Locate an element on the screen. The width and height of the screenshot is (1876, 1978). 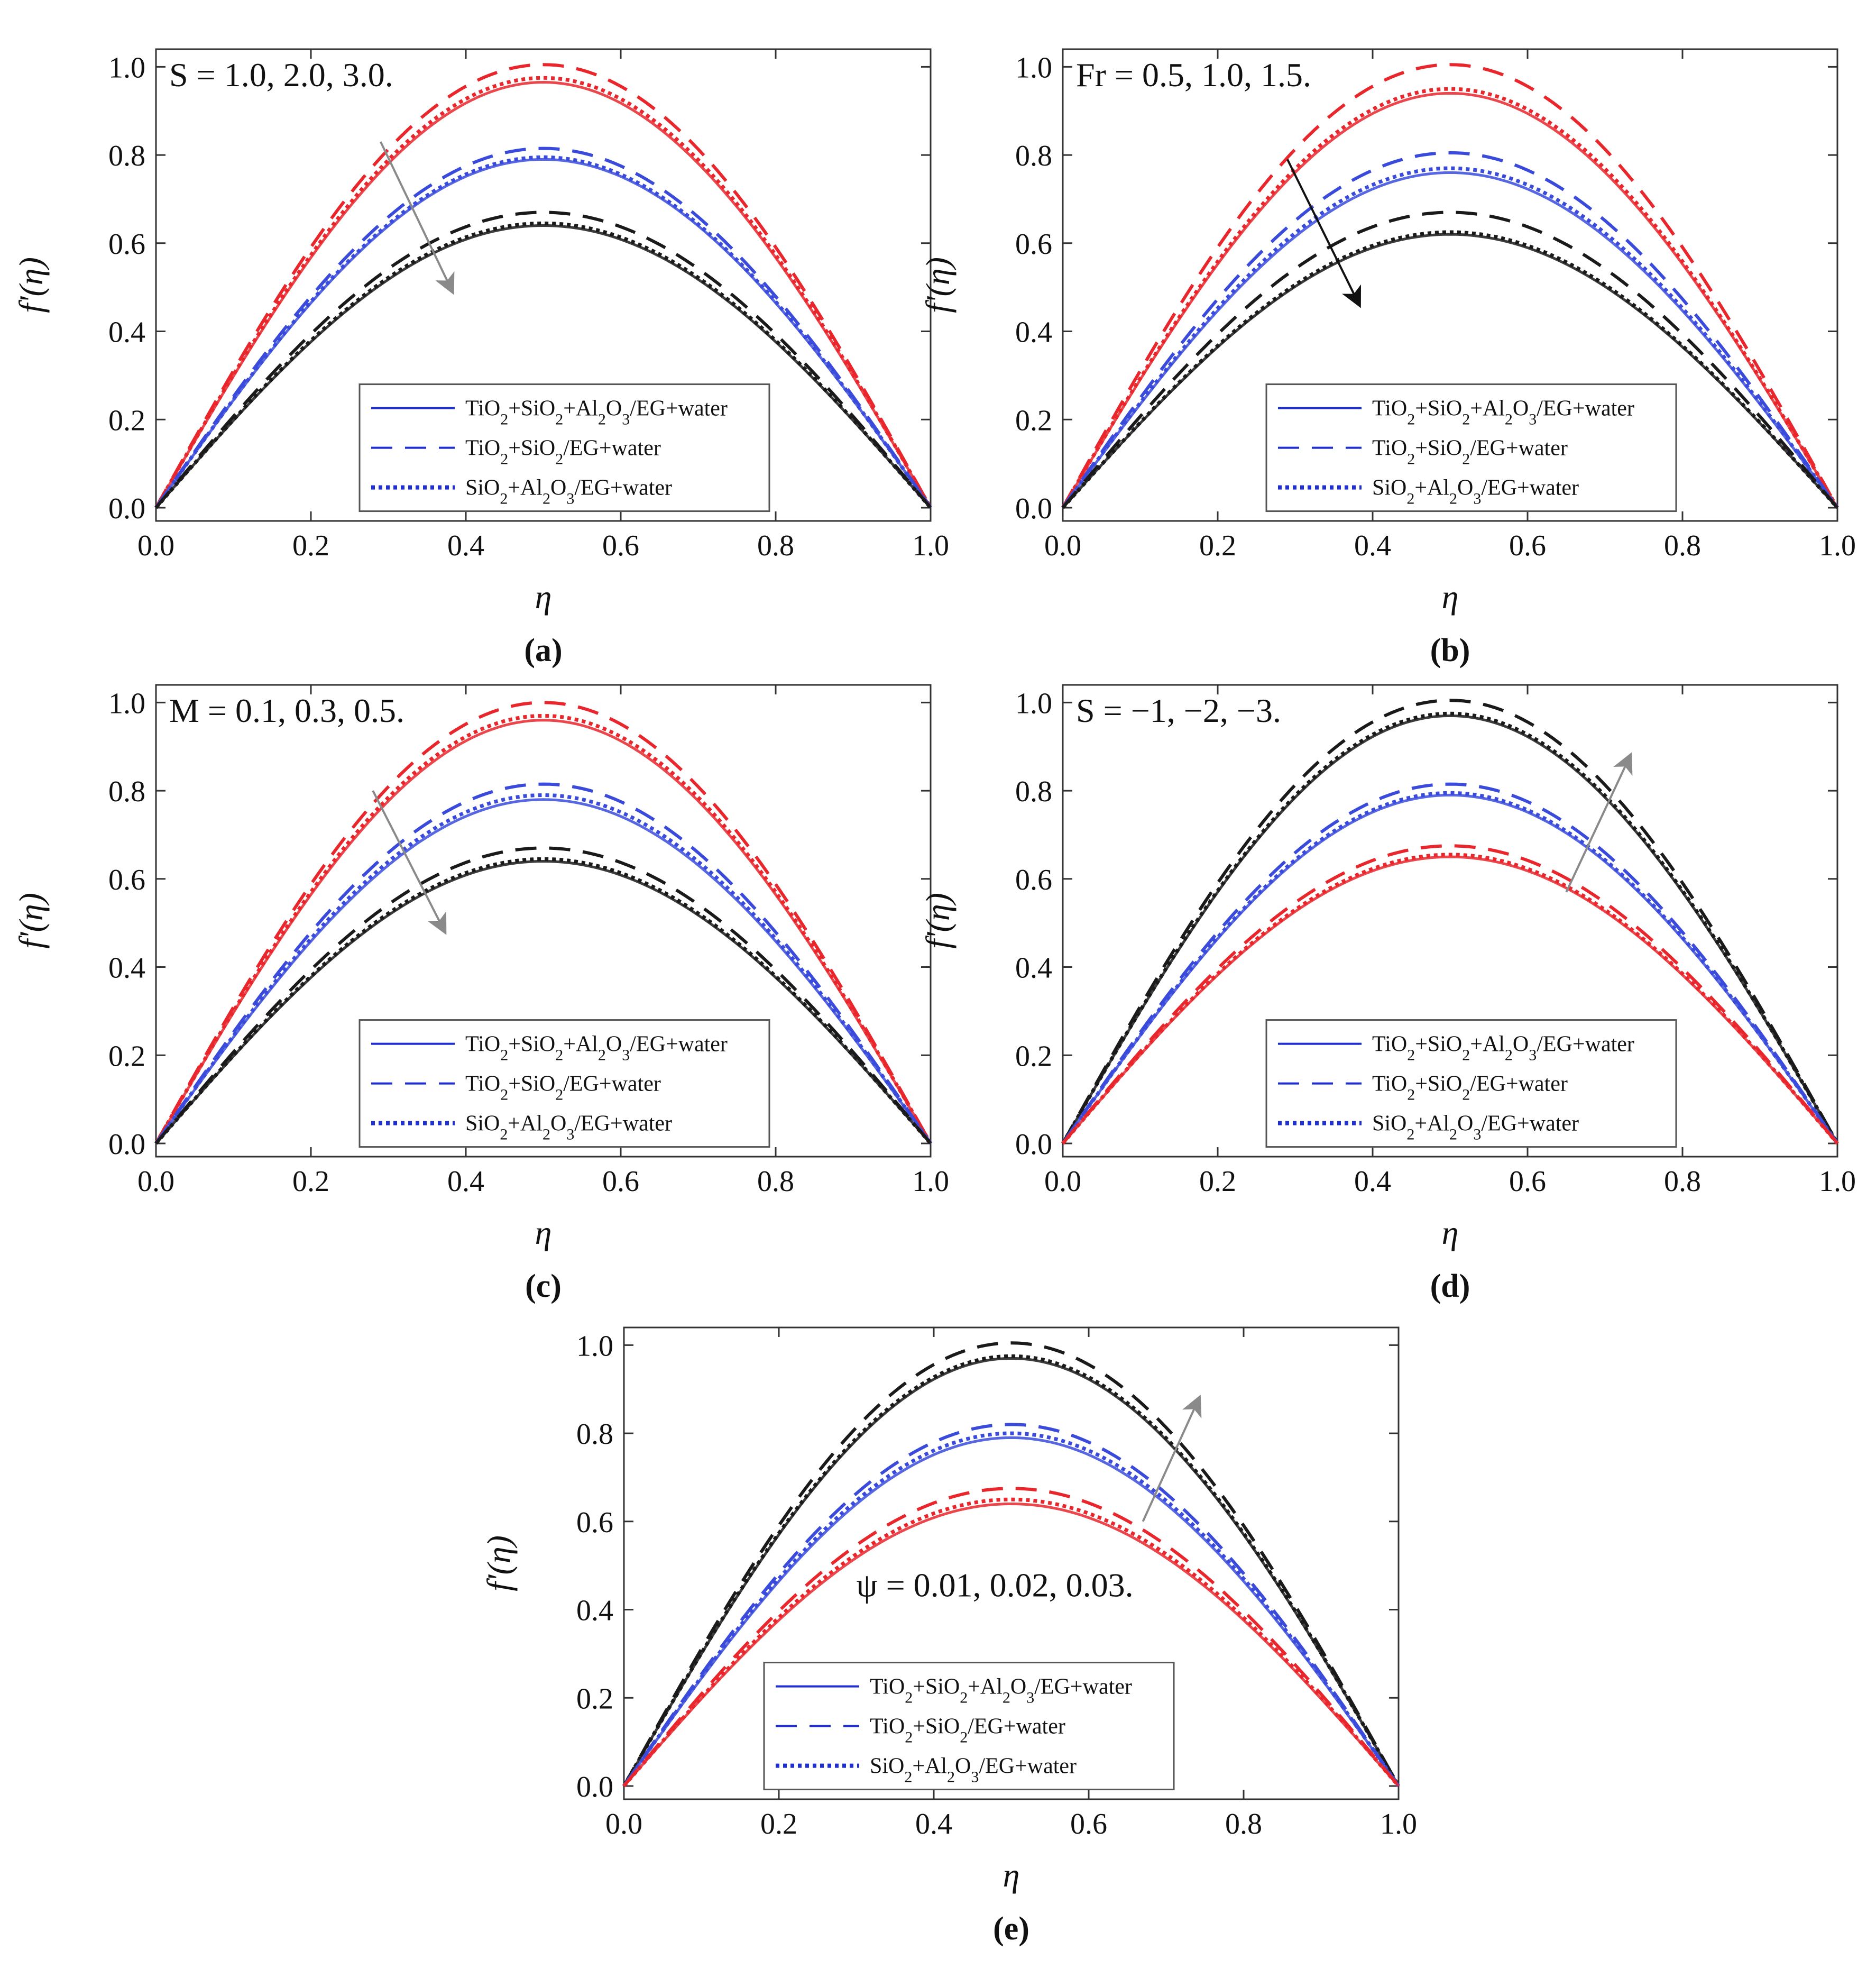
series-line-blue-dashed is located at coordinates (543, 328).